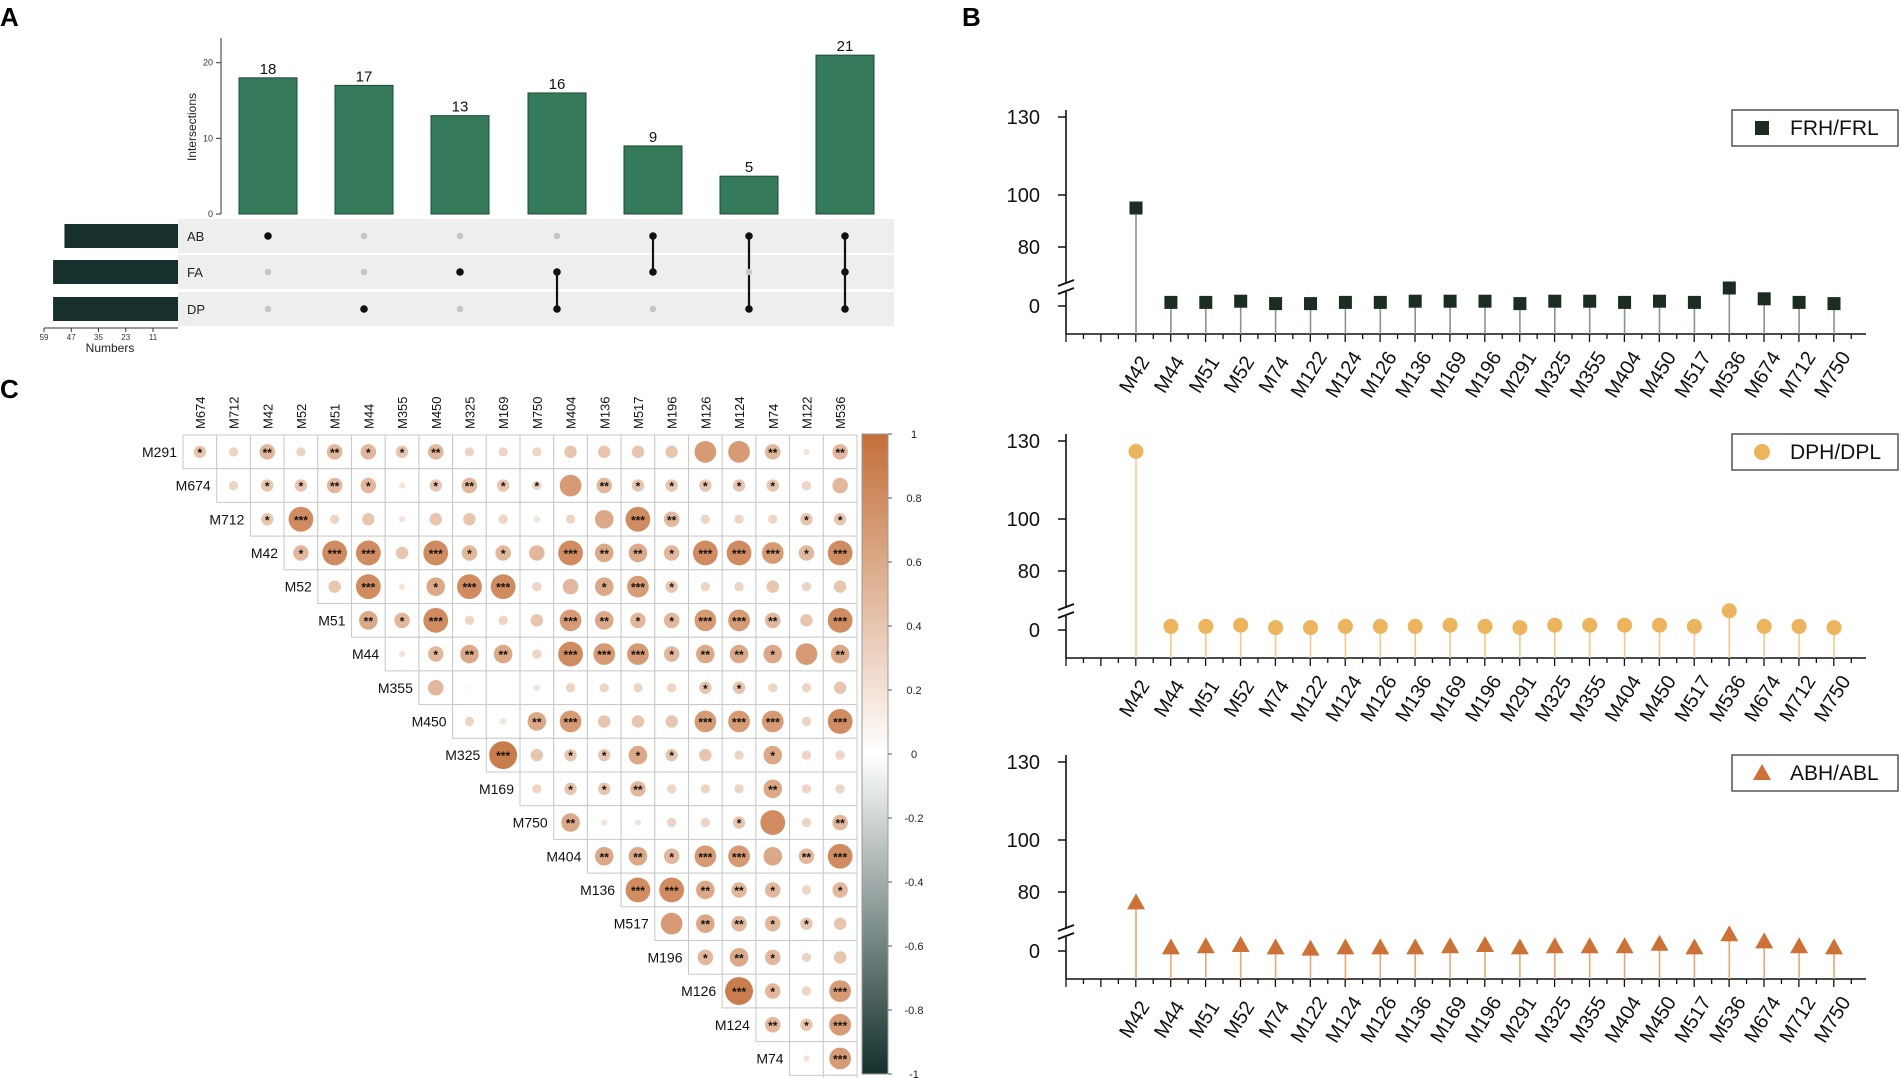 The image size is (1902, 1078). What do you see at coordinates (1553, 699) in the screenshot?
I see `x-tick-label: M325` at bounding box center [1553, 699].